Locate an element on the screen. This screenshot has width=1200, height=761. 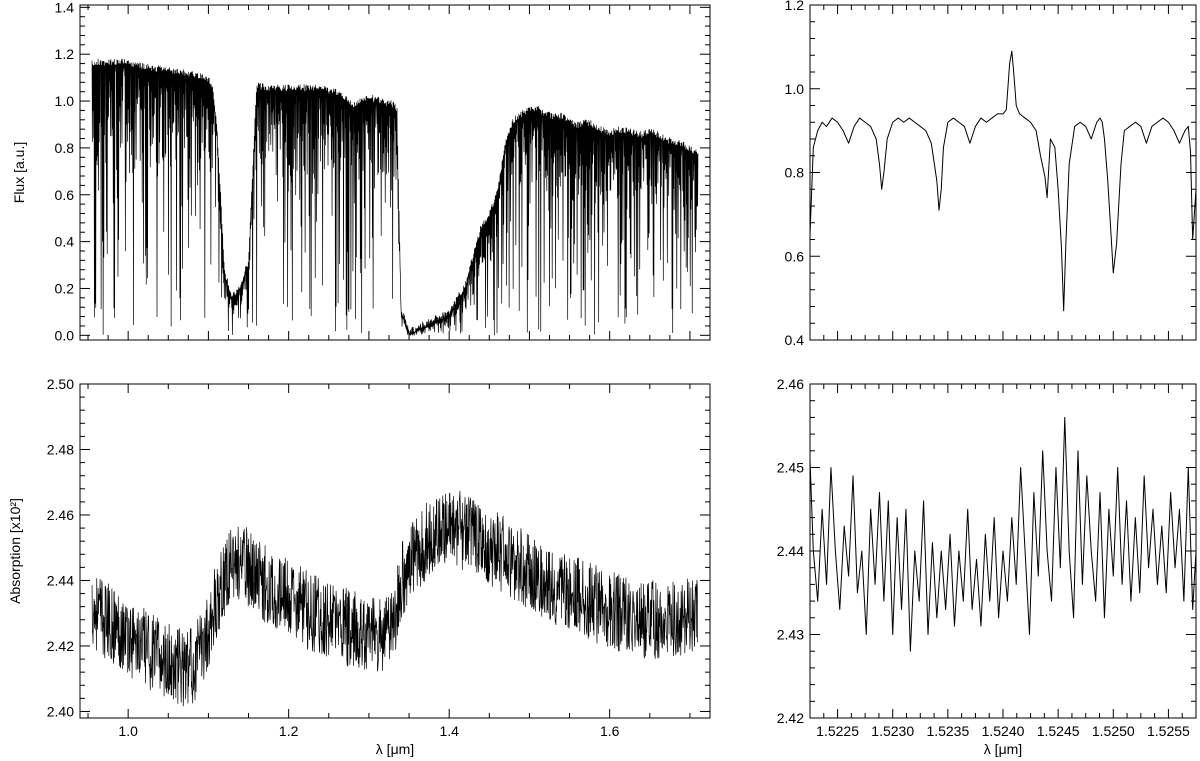
x-tick-label: 1.5245 is located at coordinates (1058, 731).